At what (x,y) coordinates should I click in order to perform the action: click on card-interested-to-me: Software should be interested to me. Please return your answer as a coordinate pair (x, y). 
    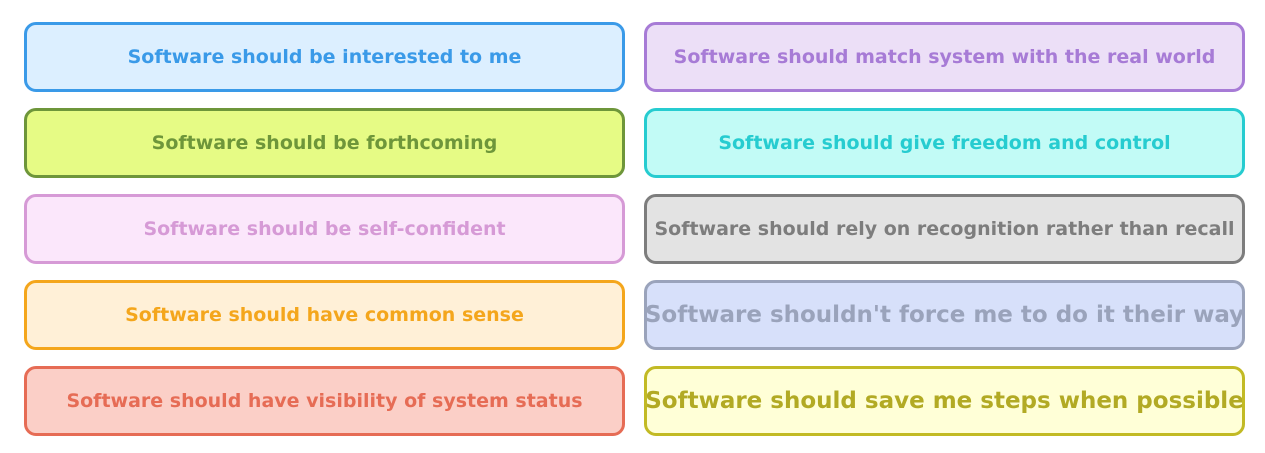
    Looking at the image, I should click on (324, 57).